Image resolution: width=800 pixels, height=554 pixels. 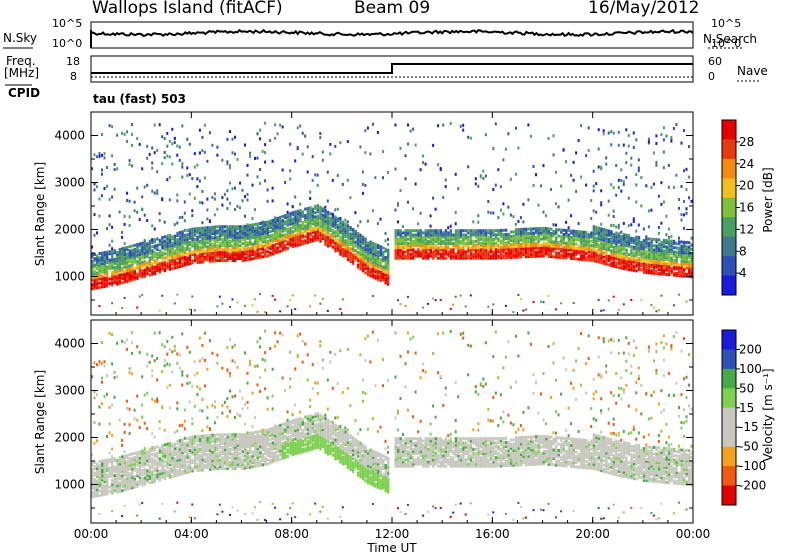 I want to click on freq-tick-bottom: 8, so click(x=73, y=76).